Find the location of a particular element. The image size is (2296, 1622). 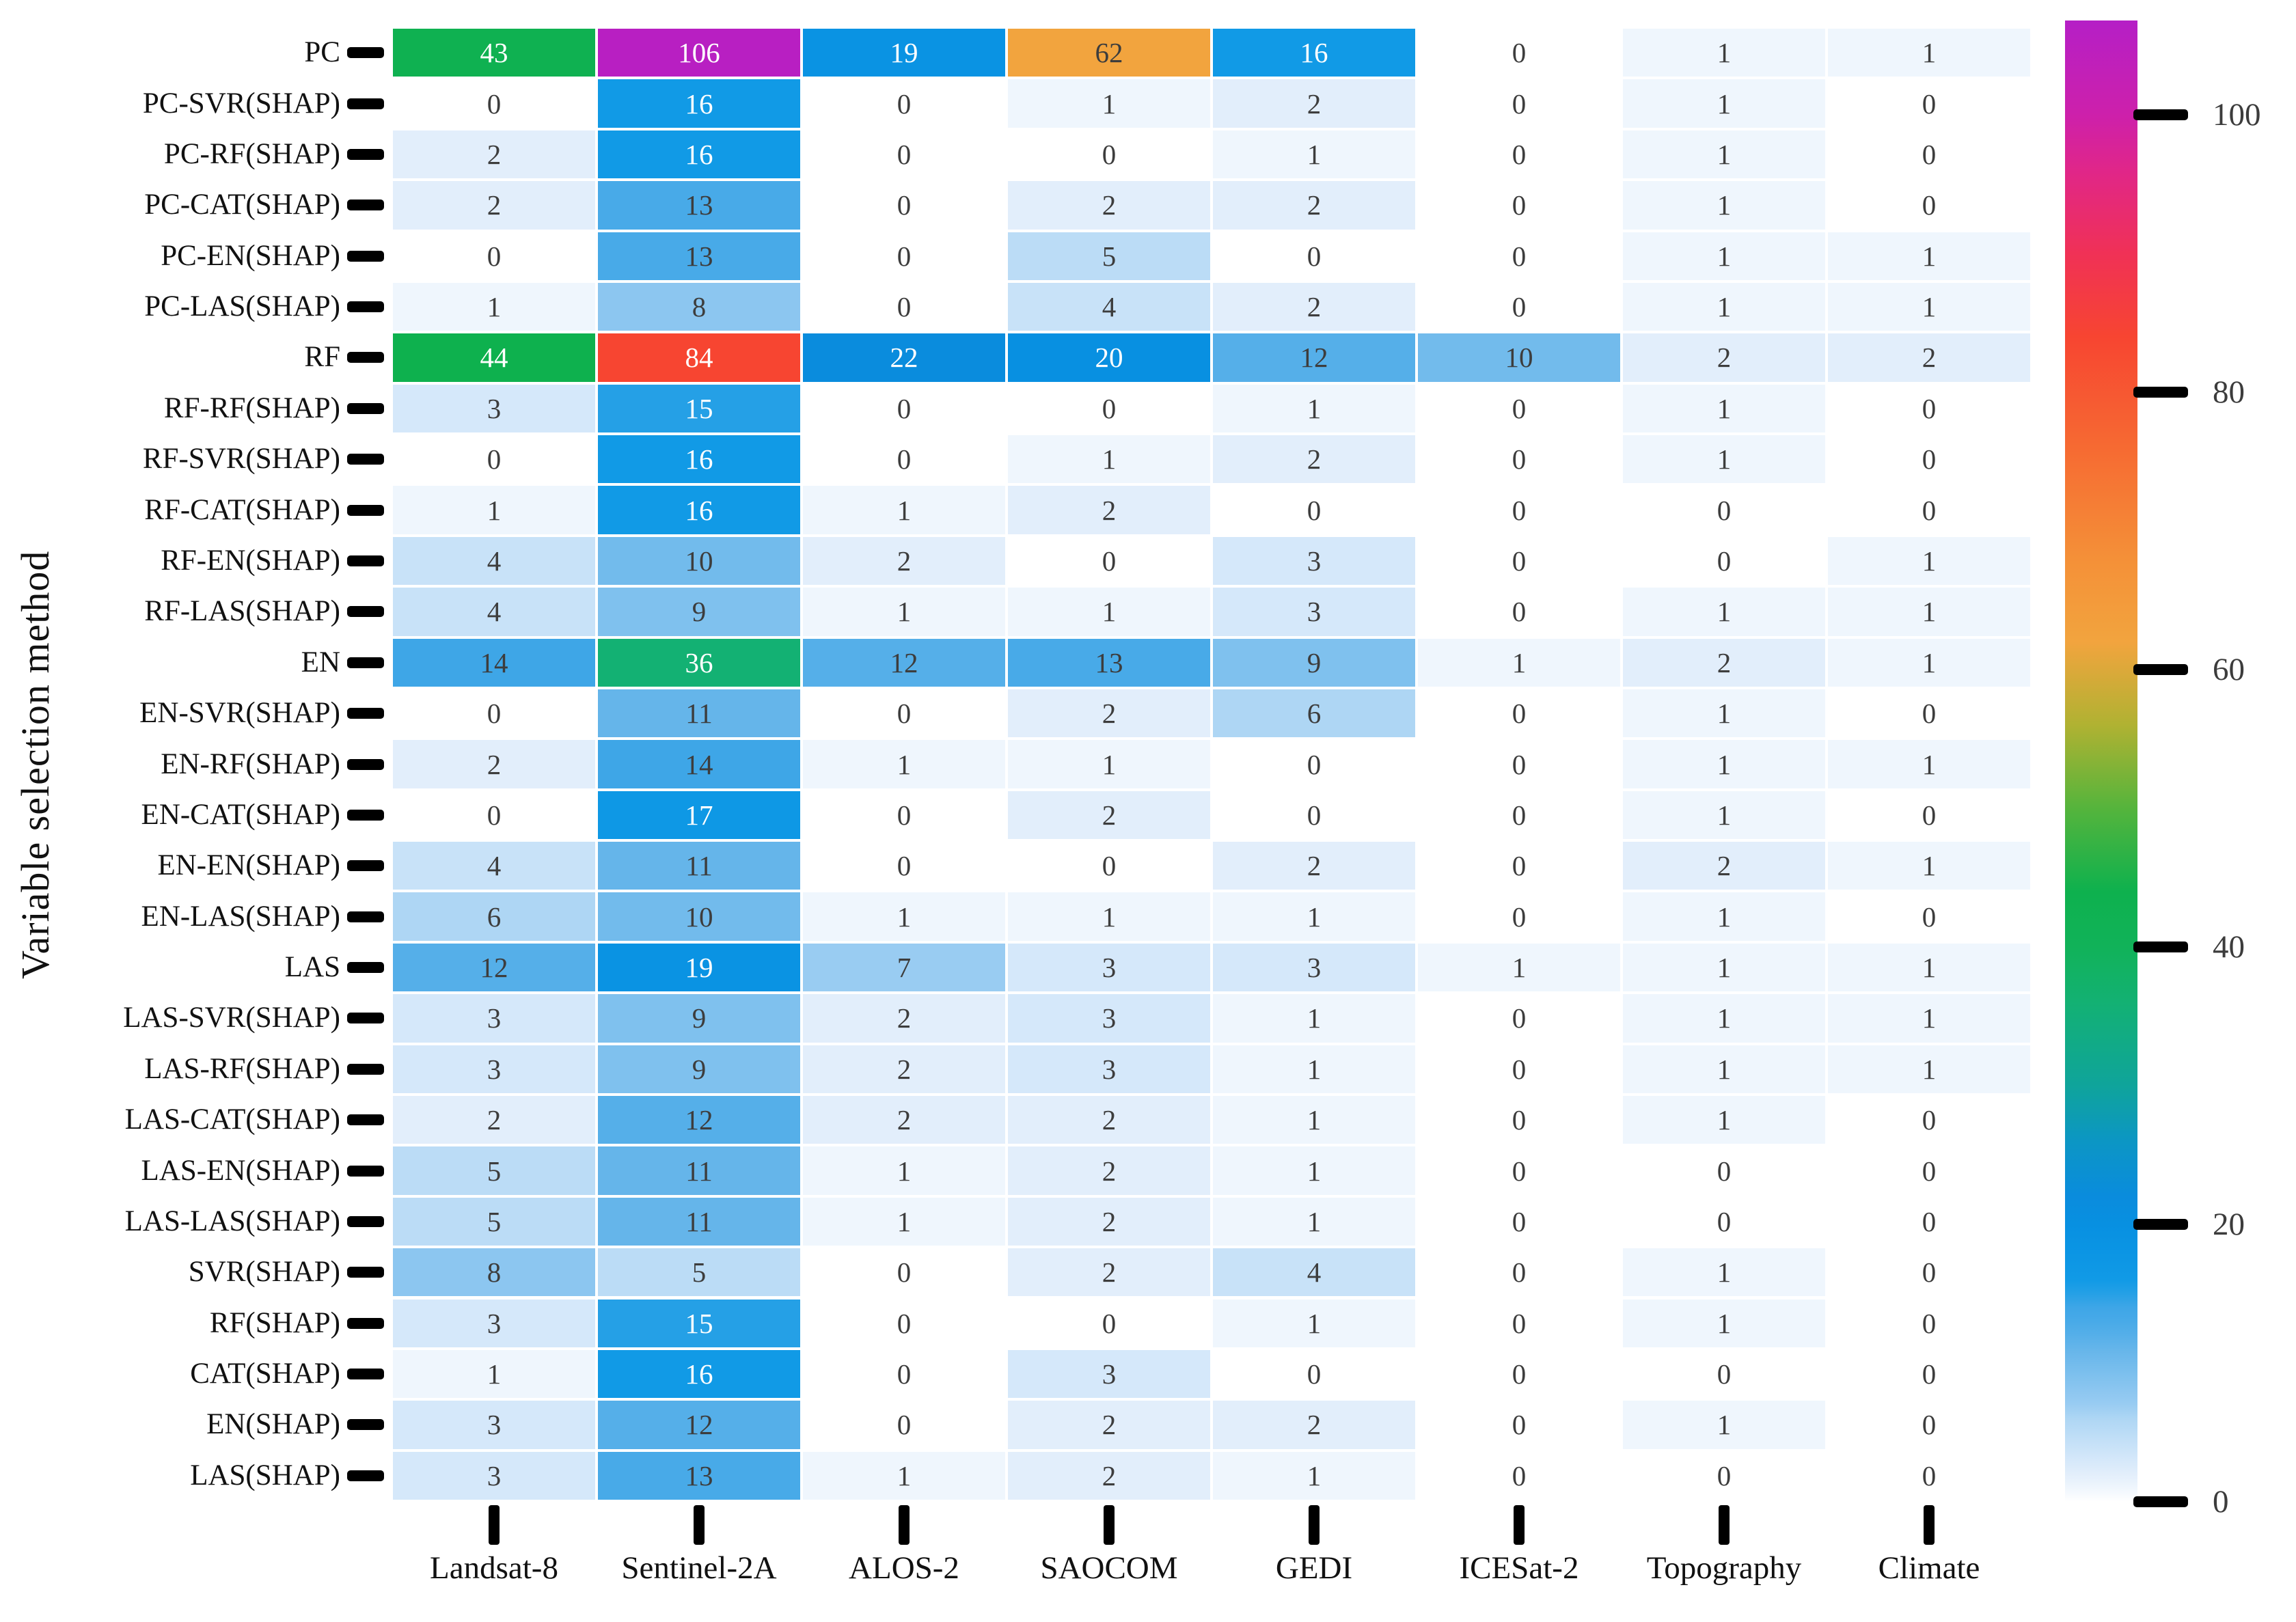

heatmap-cell: 5 is located at coordinates (494, 1170).